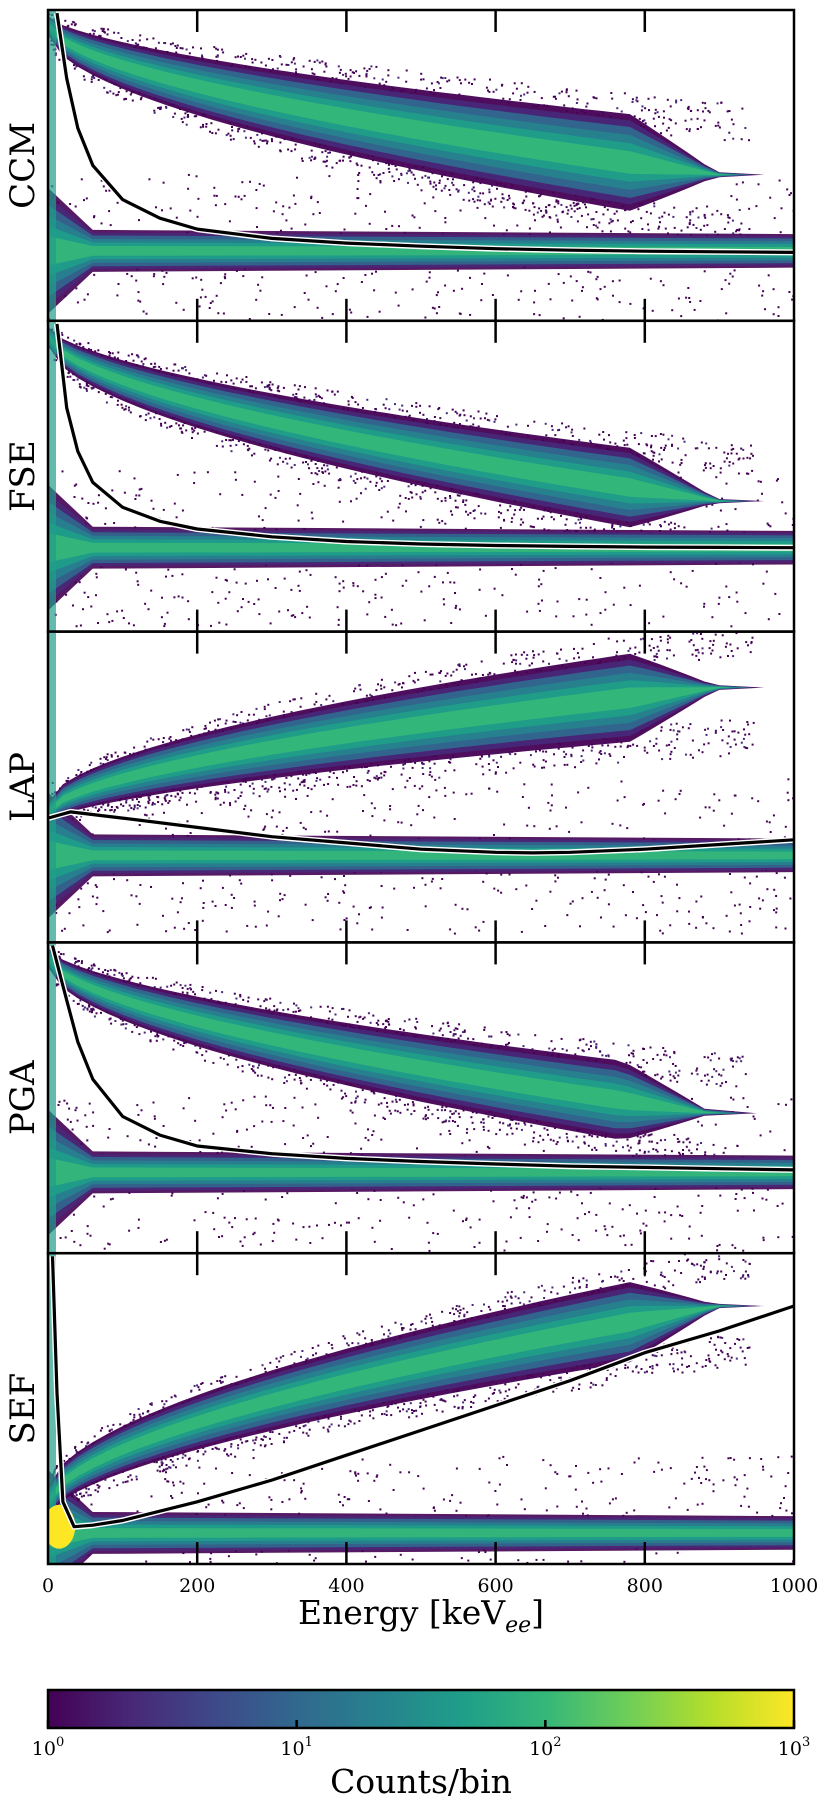  Describe the element at coordinates (23, 165) in the screenshot. I see `panel-label-ccm: CCM` at that location.